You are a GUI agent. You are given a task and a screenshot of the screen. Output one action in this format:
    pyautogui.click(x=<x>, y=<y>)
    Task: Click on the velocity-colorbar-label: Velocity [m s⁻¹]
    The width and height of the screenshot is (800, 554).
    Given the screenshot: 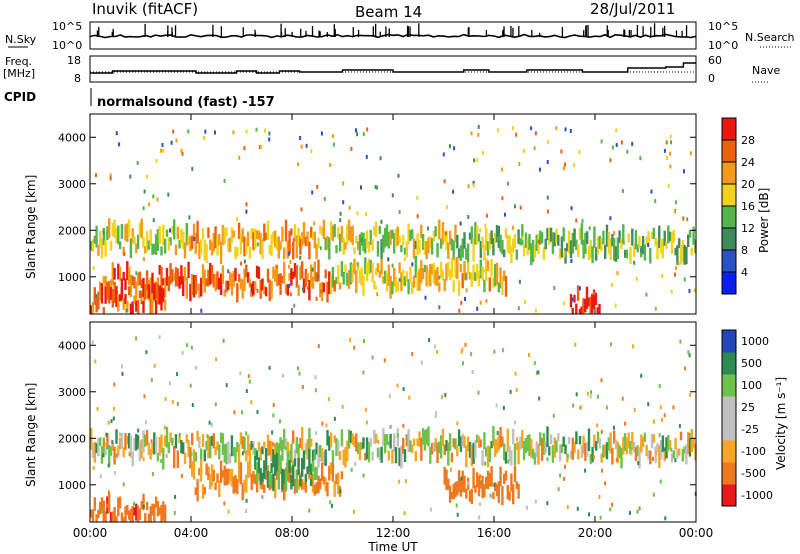 What is the action you would take?
    pyautogui.click(x=781, y=423)
    